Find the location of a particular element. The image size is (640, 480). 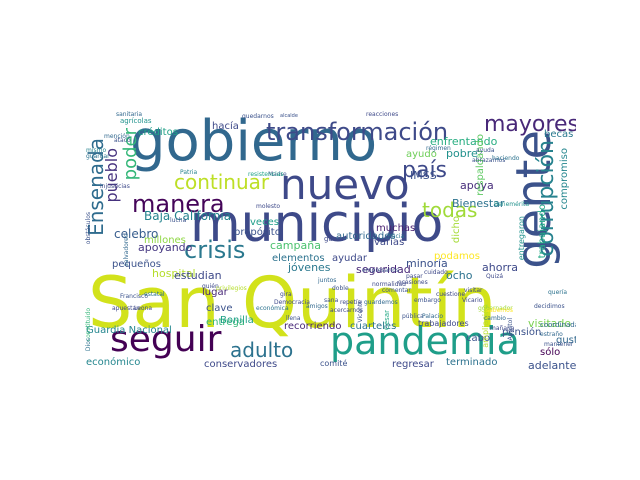

cloud-word: ayuda is located at coordinates (485, 150).